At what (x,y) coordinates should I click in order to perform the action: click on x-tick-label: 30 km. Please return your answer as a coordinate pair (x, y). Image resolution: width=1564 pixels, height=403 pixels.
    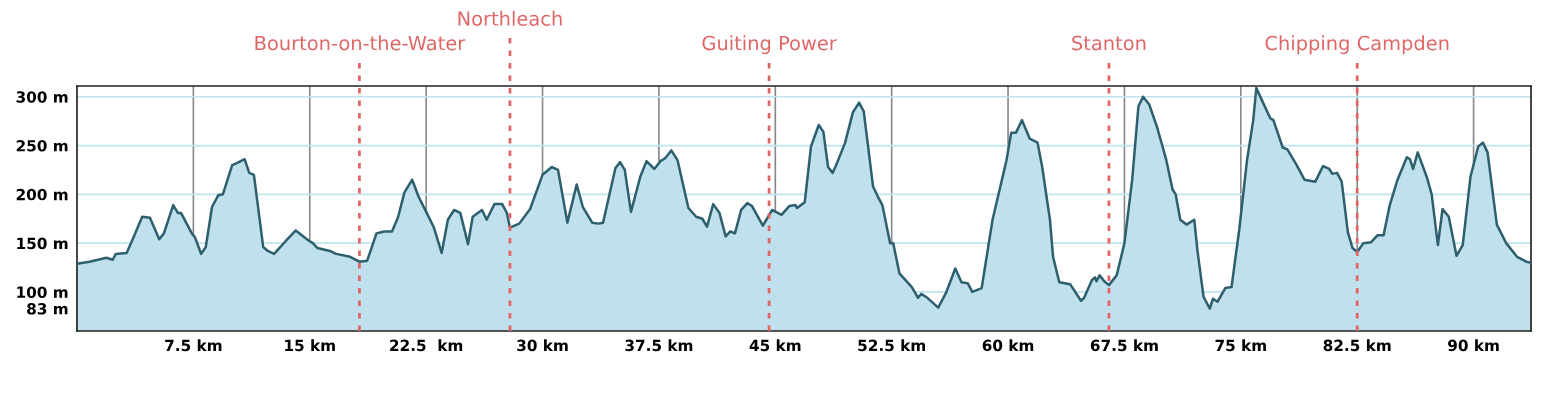
    Looking at the image, I should click on (542, 345).